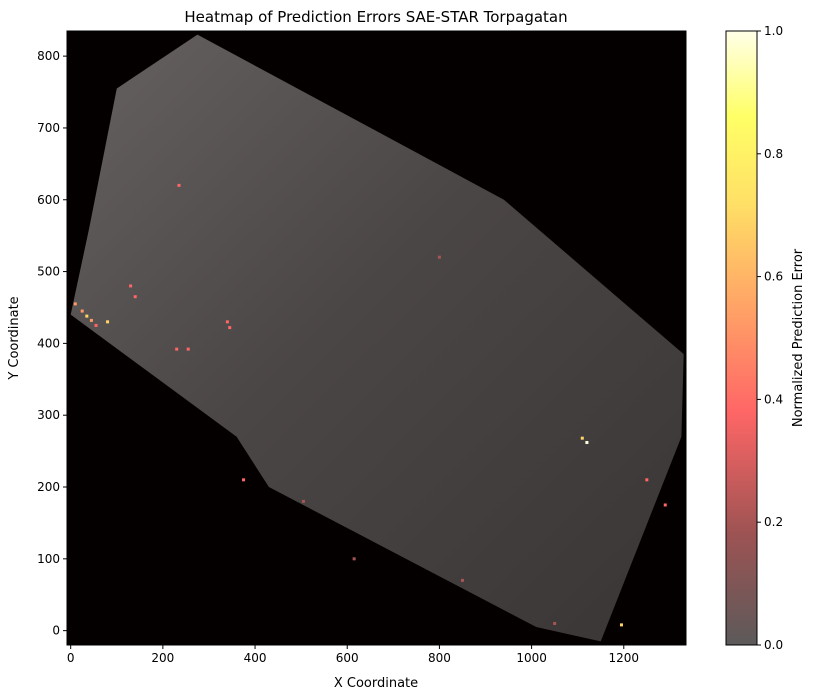 Image resolution: width=816 pixels, height=699 pixels. What do you see at coordinates (773, 31) in the screenshot?
I see `colorbar-tick-label: 1.0` at bounding box center [773, 31].